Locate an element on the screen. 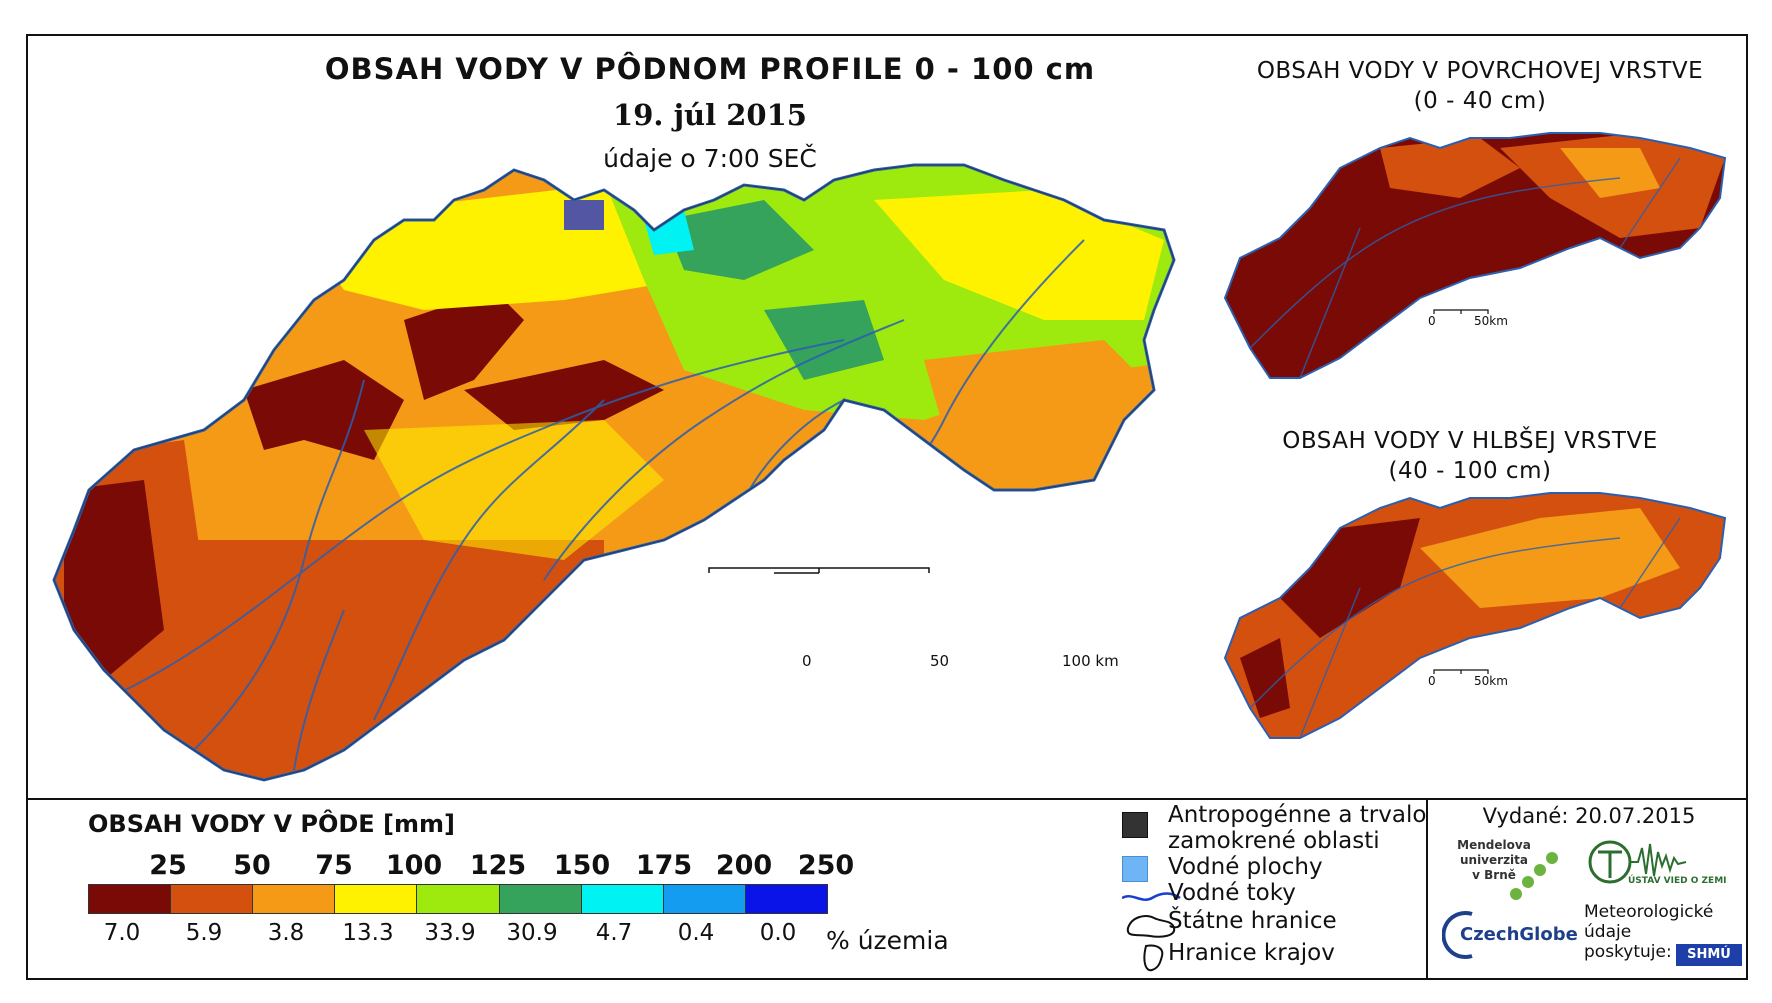  legend-threshold: 125 is located at coordinates (498, 865).